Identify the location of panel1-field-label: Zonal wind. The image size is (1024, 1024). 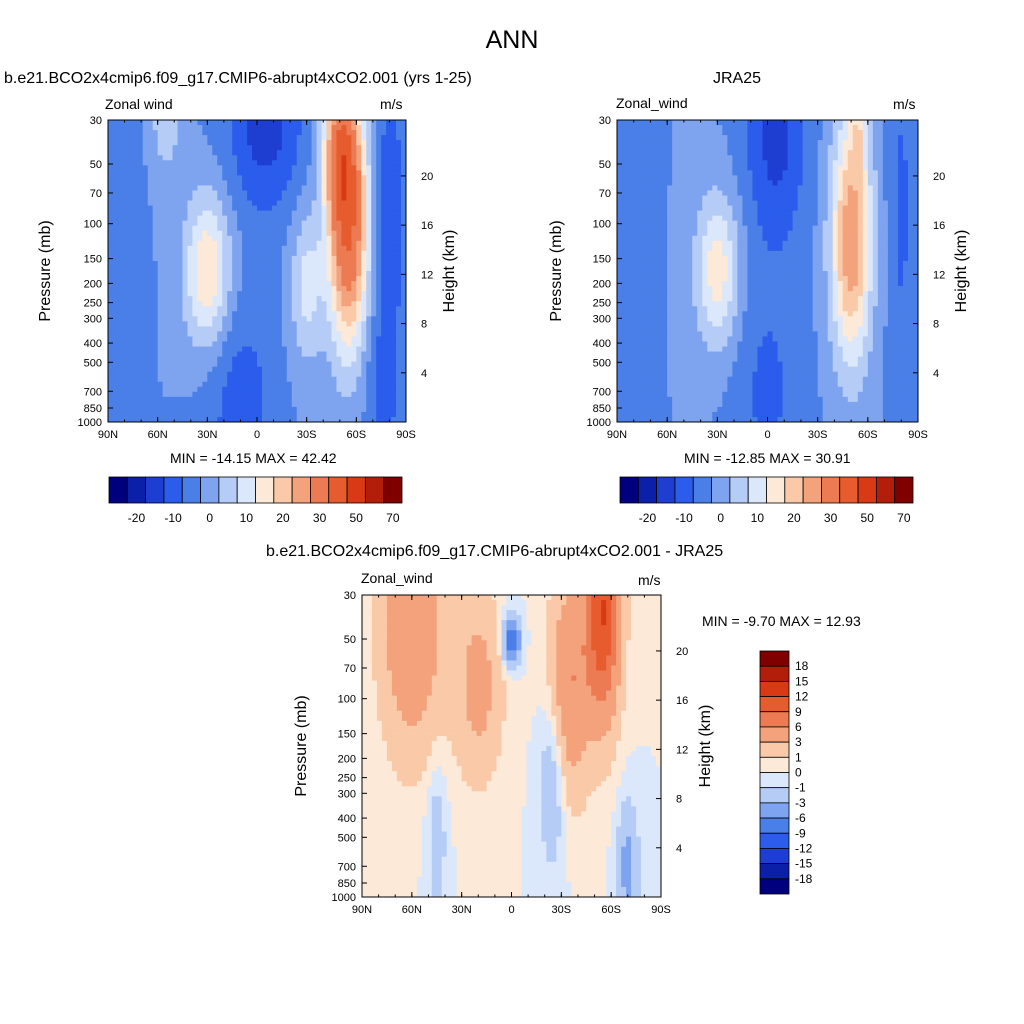
(139, 104).